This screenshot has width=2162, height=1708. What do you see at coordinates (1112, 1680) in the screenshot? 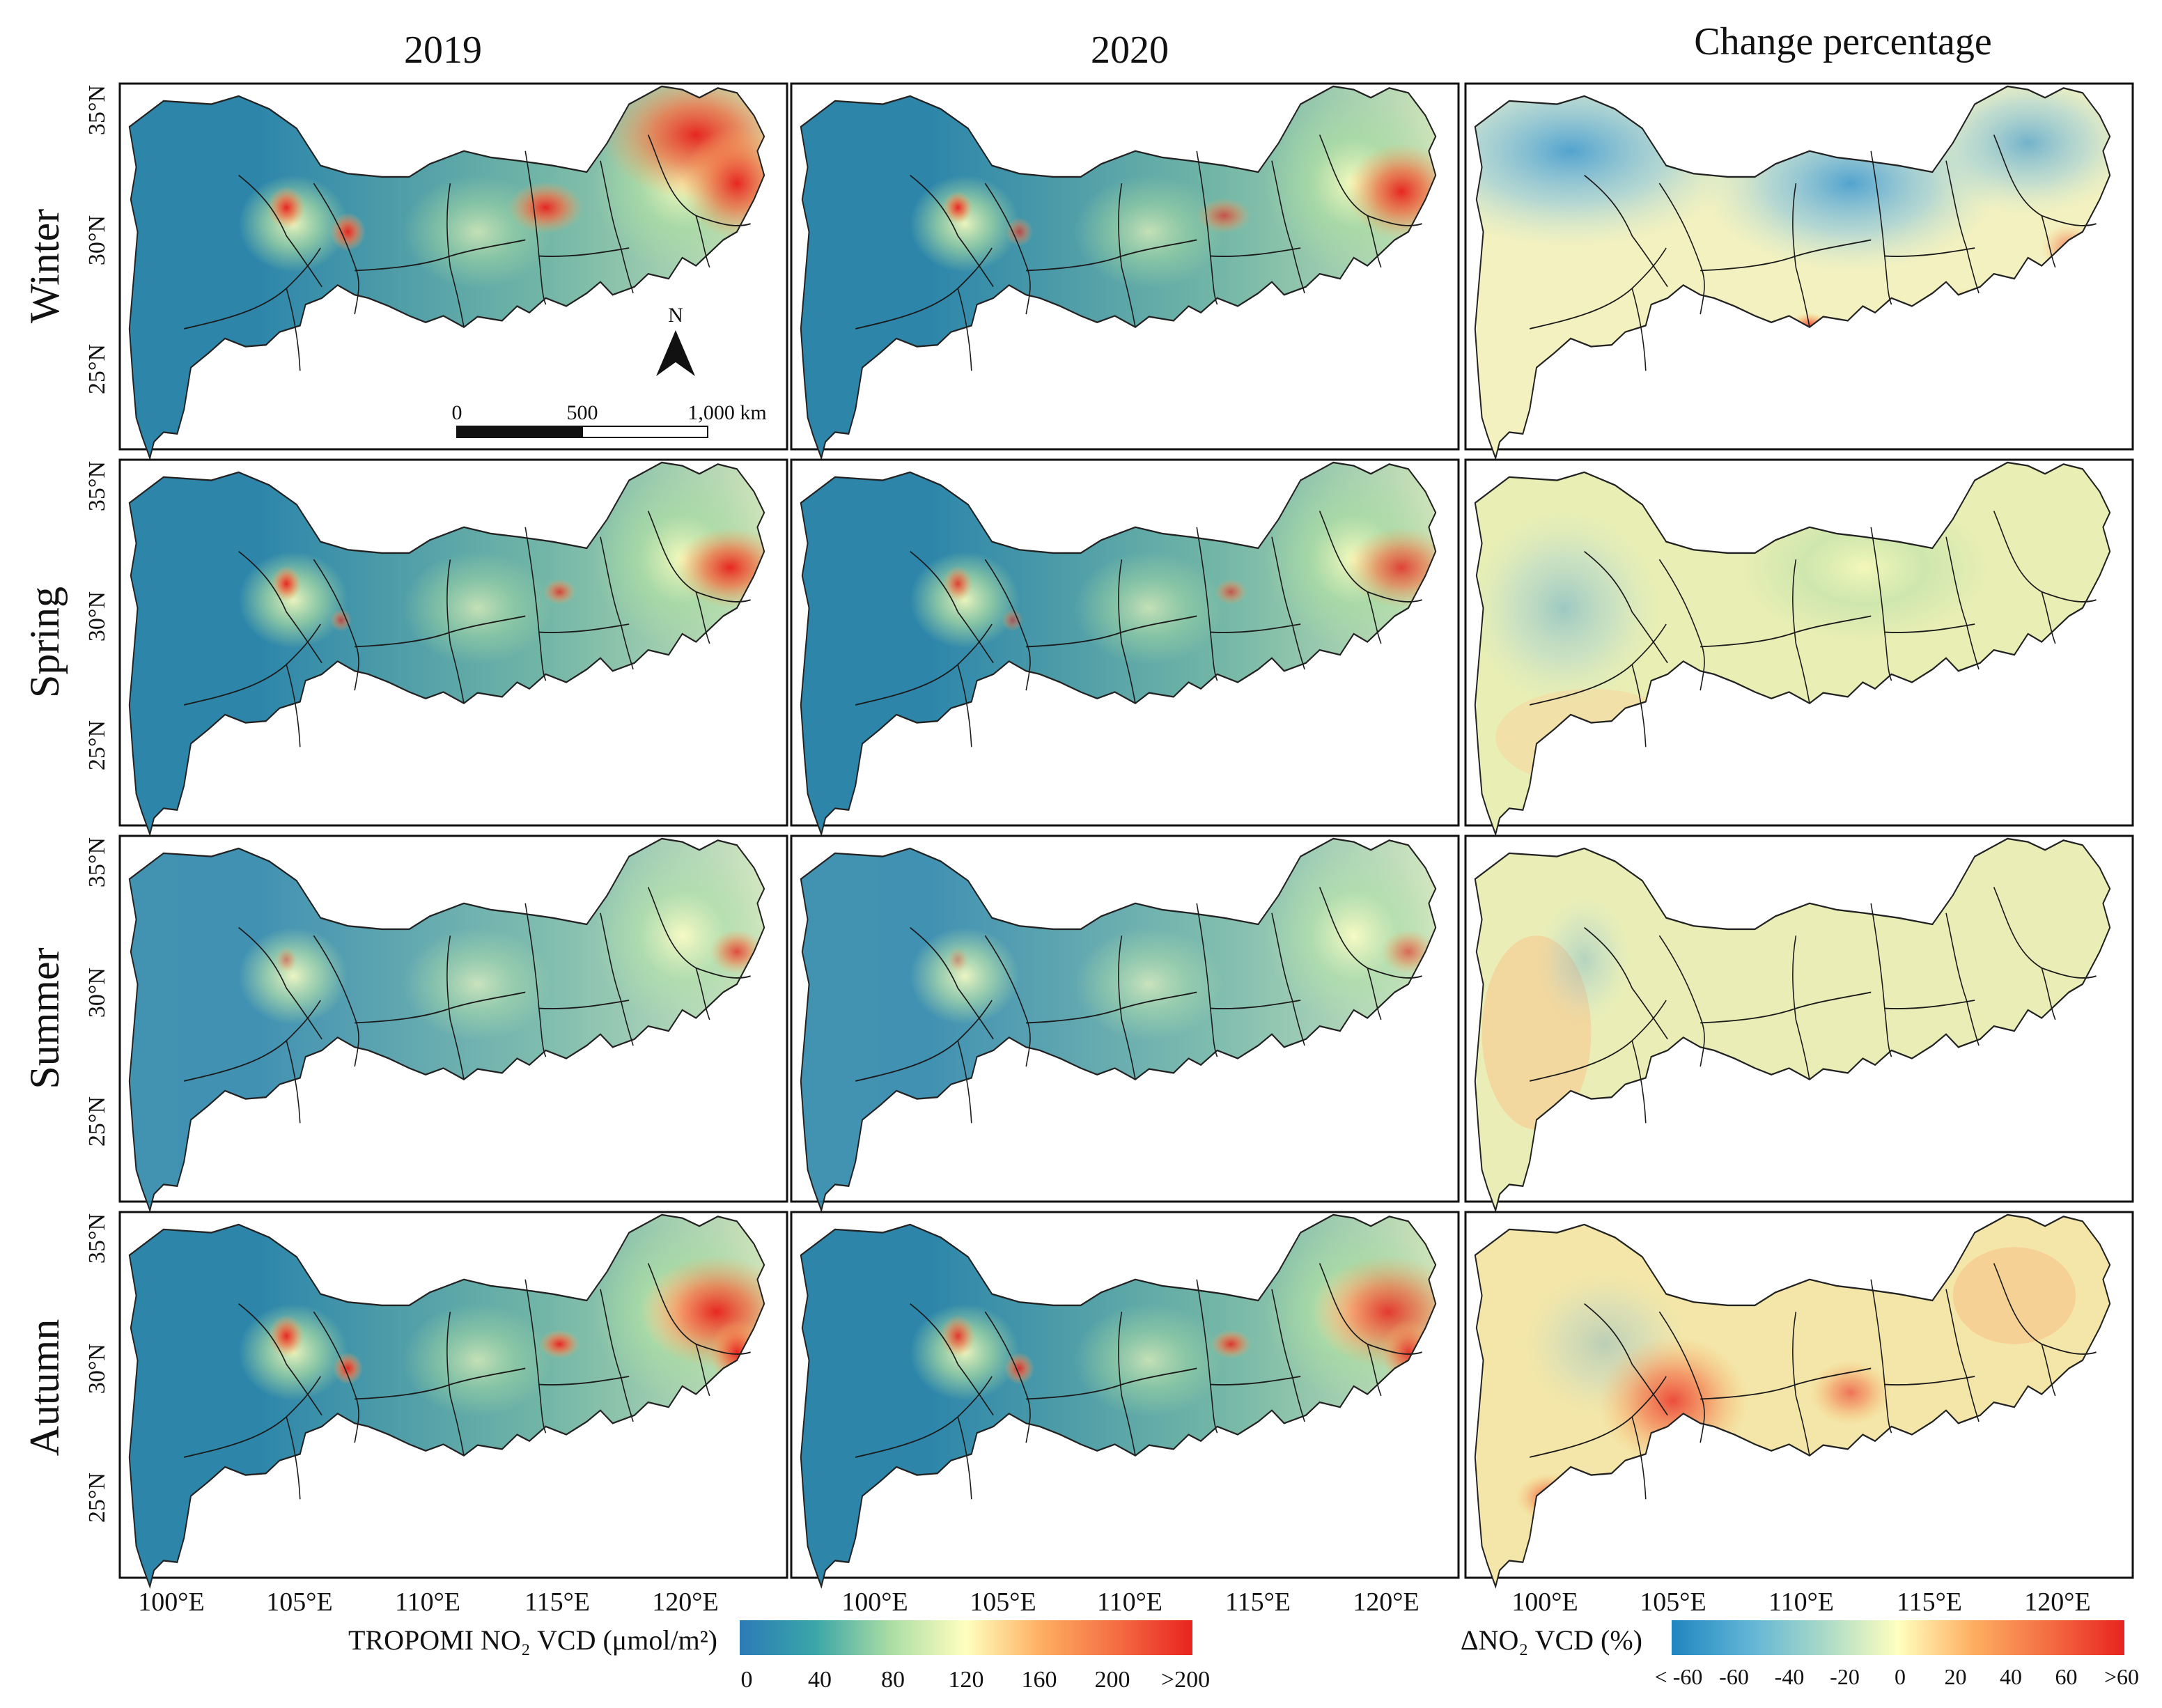
I see `legend-tick-label: 200` at bounding box center [1112, 1680].